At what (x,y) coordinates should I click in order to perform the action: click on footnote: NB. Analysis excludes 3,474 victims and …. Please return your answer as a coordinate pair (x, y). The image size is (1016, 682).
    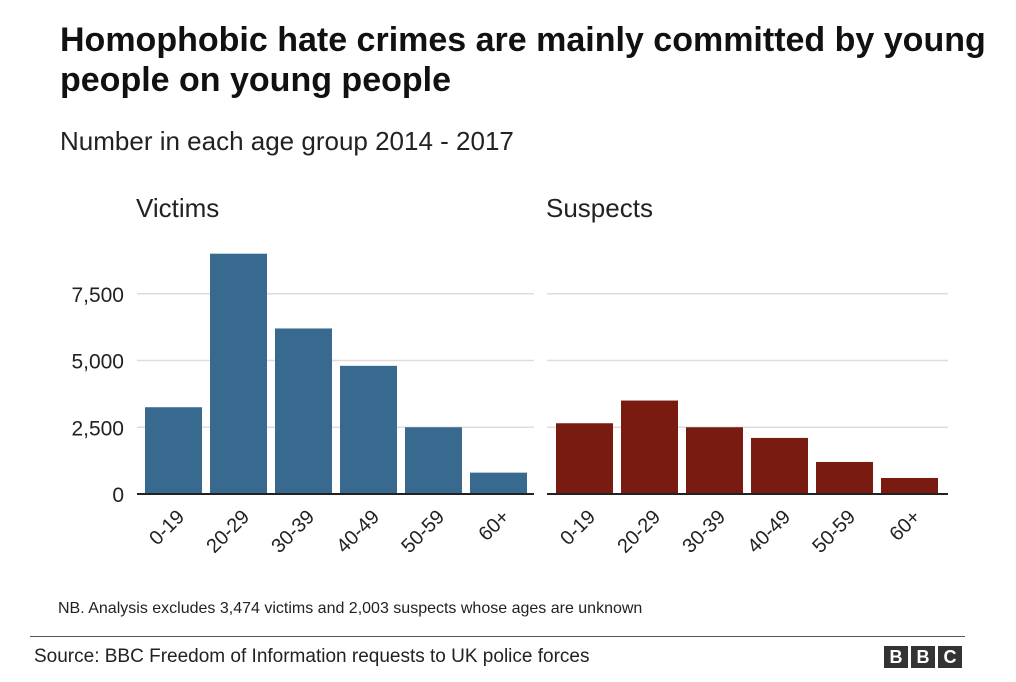
    Looking at the image, I should click on (350, 608).